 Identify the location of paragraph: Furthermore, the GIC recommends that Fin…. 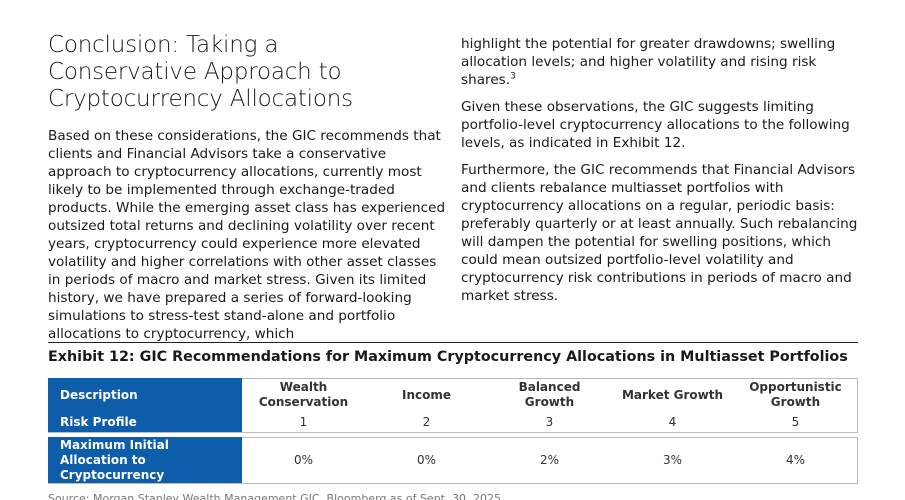
(659, 233).